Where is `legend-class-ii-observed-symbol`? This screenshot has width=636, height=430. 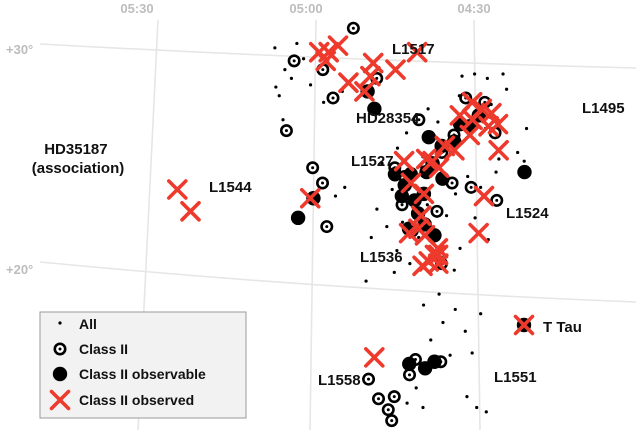 legend-class-ii-observed-symbol is located at coordinates (60, 400).